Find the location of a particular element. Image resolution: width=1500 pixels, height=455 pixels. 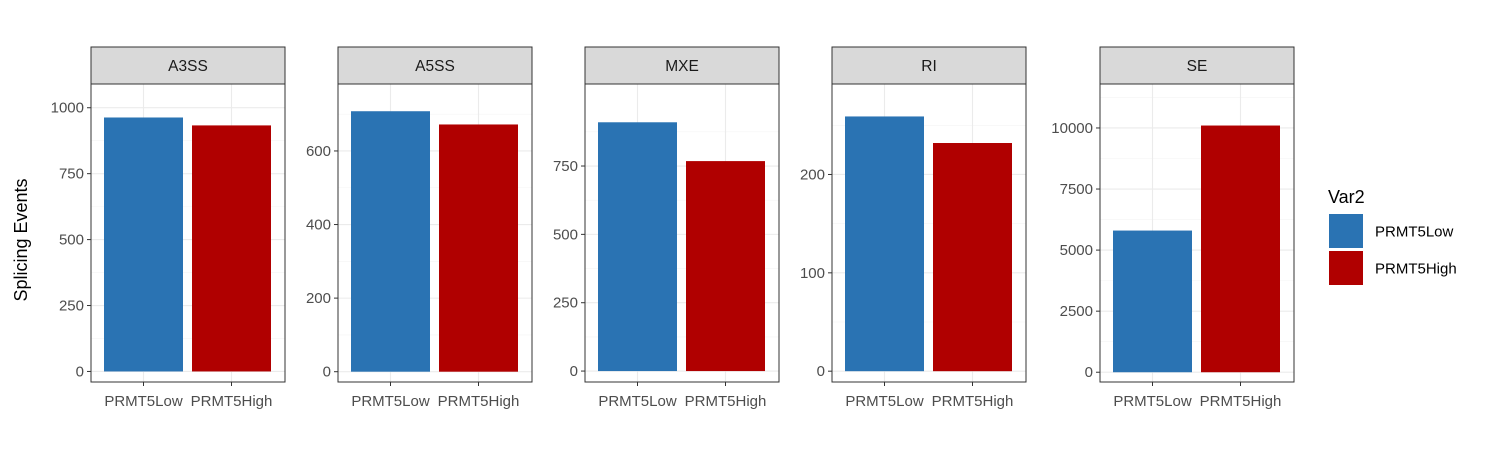

facet-mxe: MXE 0 250 500 750 PRMT5Low PRMT5High is located at coordinates (666, 228).